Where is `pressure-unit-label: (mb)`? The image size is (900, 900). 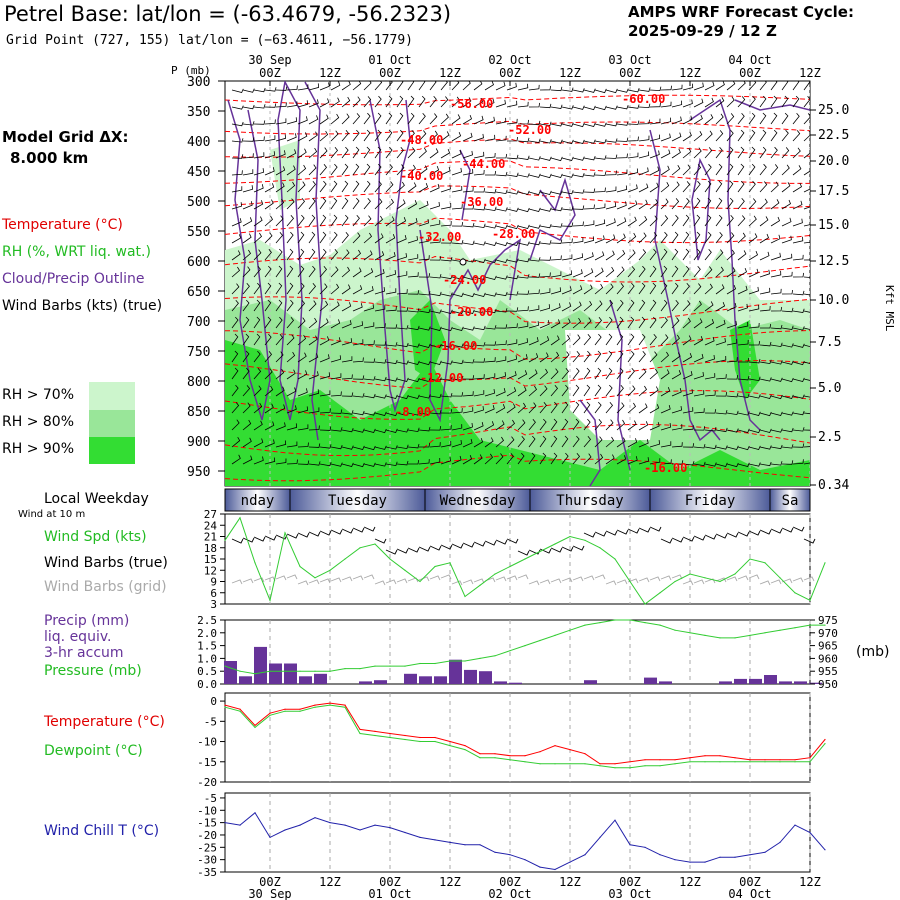
pressure-unit-label: (mb) is located at coordinates (873, 652).